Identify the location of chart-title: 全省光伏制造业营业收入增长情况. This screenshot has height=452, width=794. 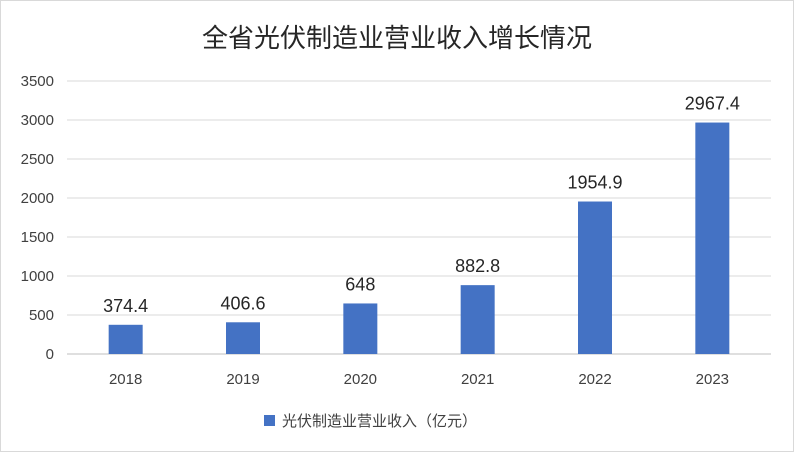
(397, 39).